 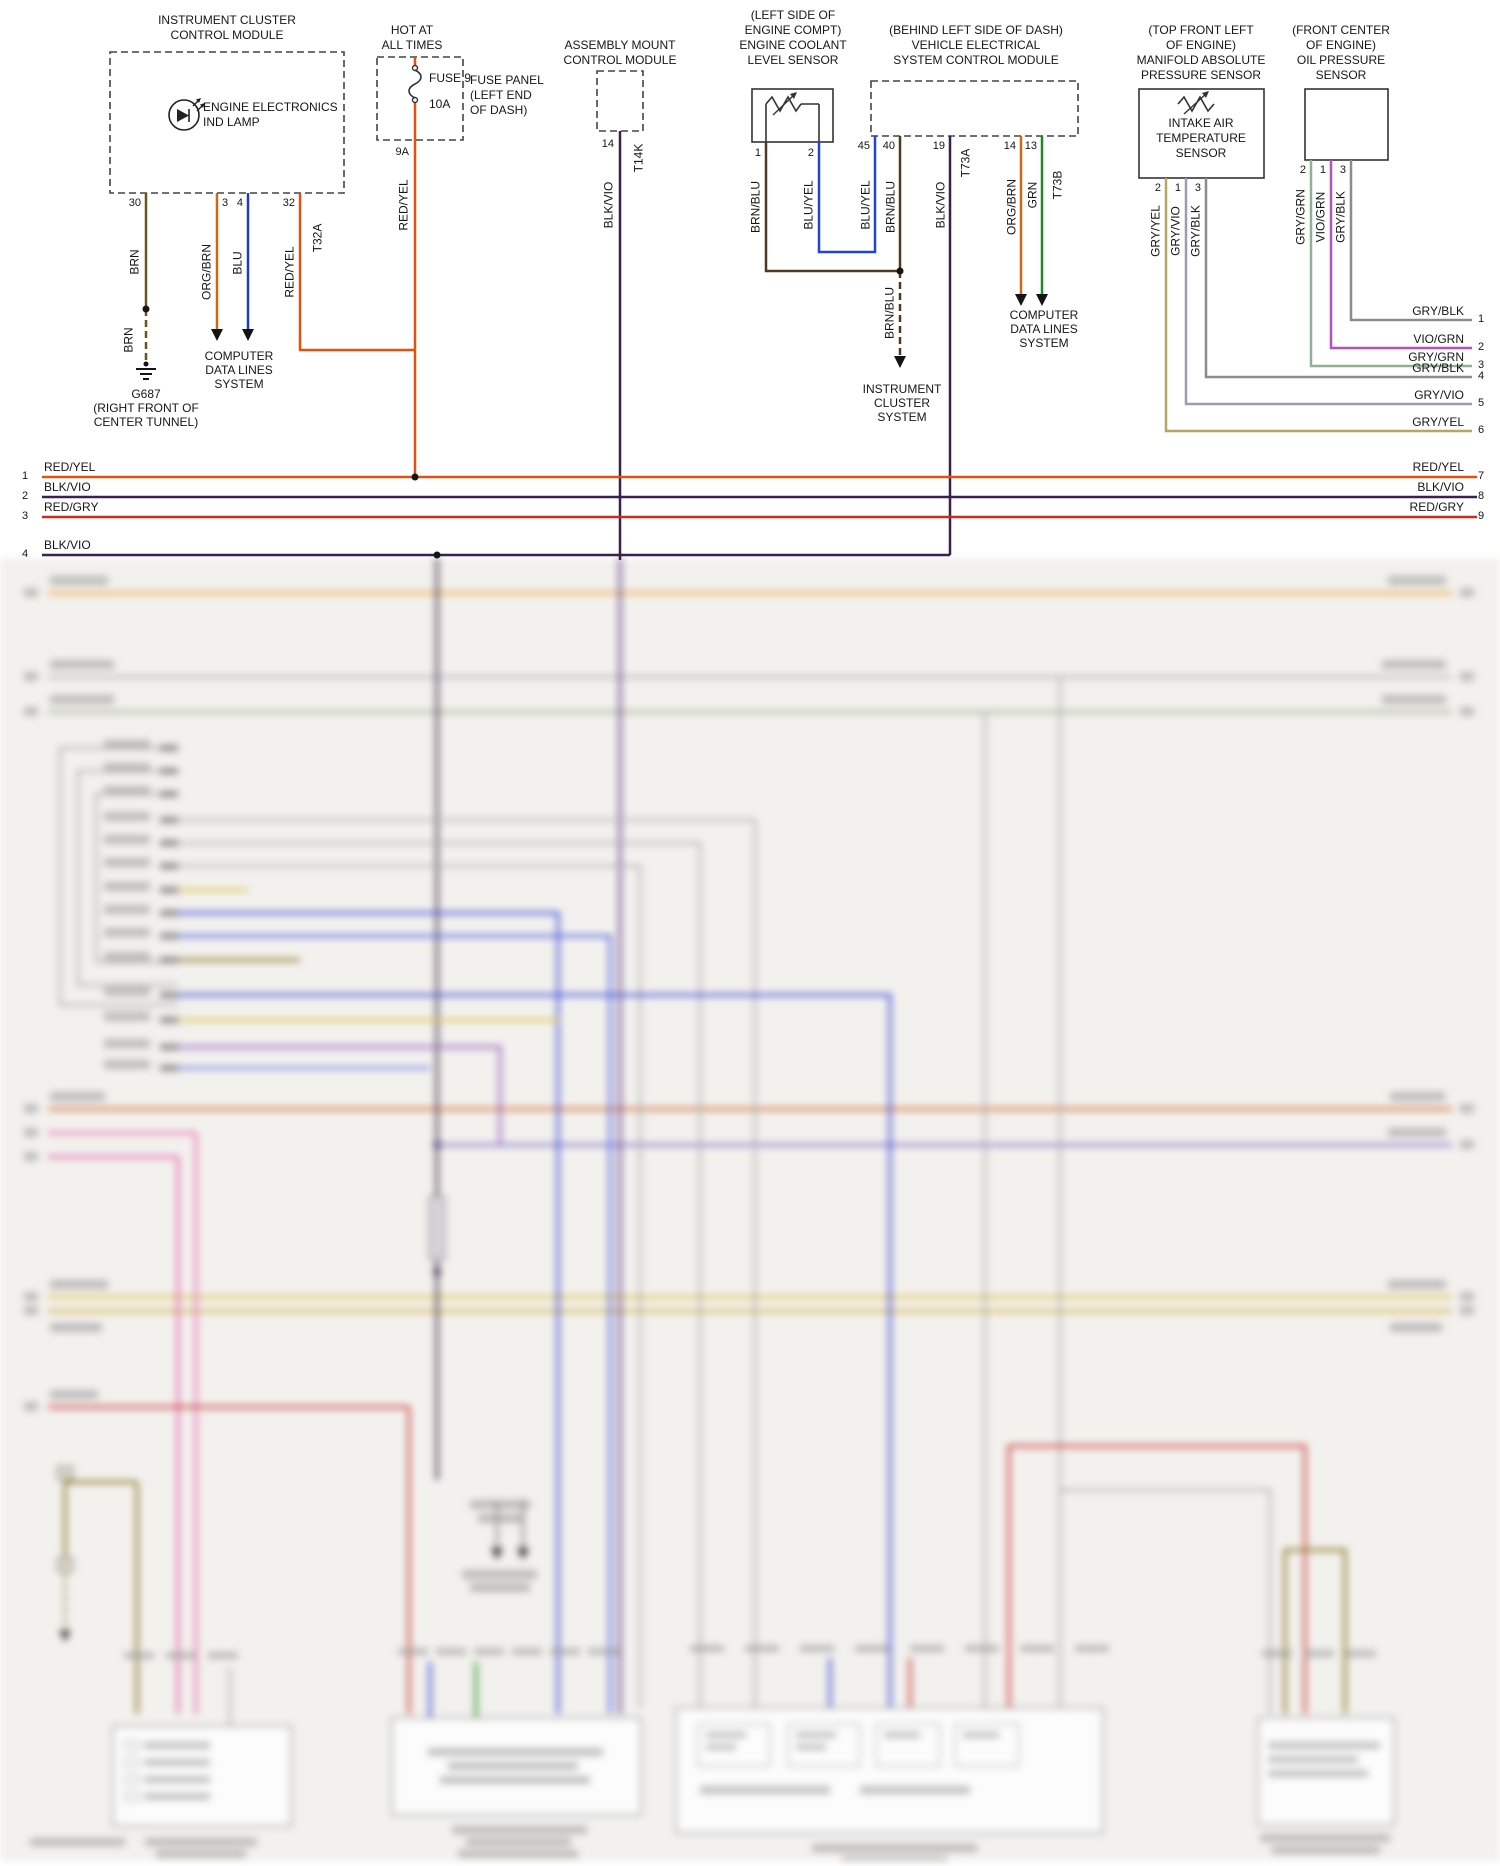 I want to click on oil-pin-1: 1, so click(x=1322, y=170).